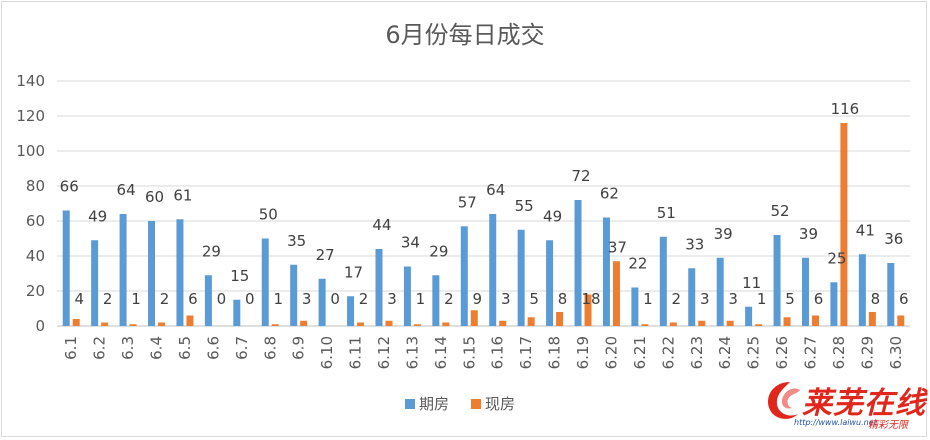  Describe the element at coordinates (810, 352) in the screenshot. I see `x-tick-label: 6.27` at that location.